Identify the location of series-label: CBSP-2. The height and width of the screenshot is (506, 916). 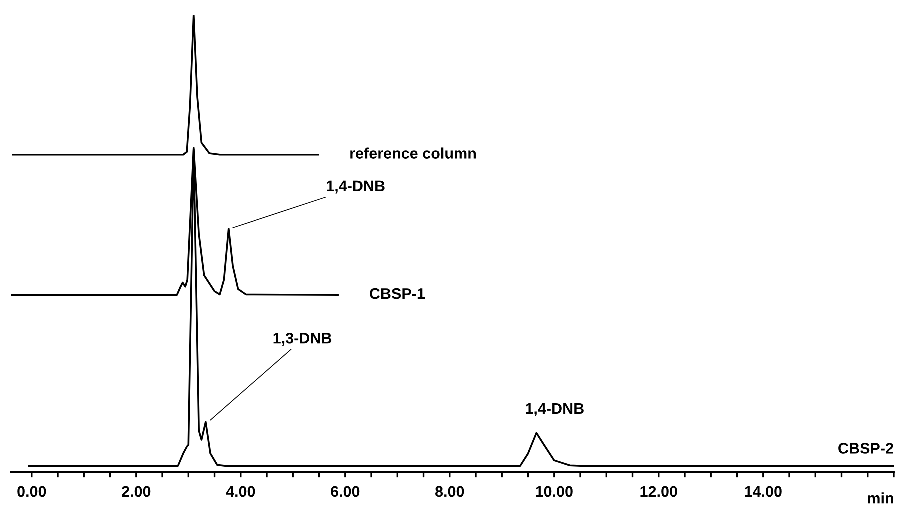
(866, 448).